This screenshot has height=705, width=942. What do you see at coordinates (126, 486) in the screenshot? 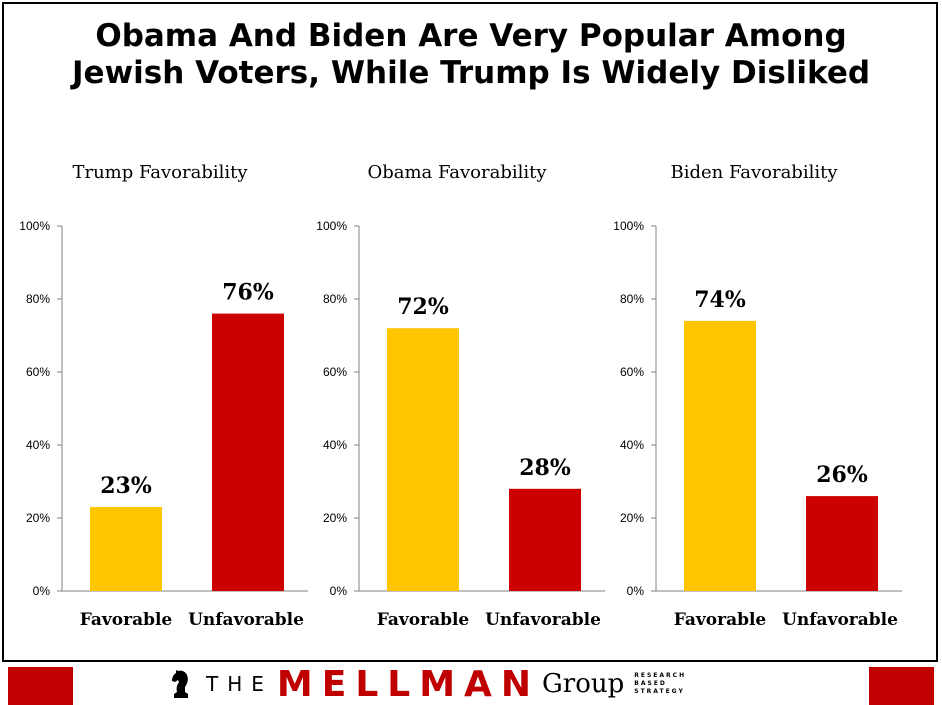
I see `bar-value-label: 23%` at bounding box center [126, 486].